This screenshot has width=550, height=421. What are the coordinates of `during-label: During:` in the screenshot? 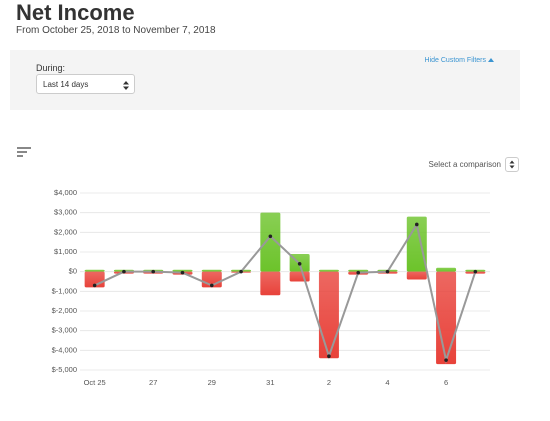 It's located at (51, 68).